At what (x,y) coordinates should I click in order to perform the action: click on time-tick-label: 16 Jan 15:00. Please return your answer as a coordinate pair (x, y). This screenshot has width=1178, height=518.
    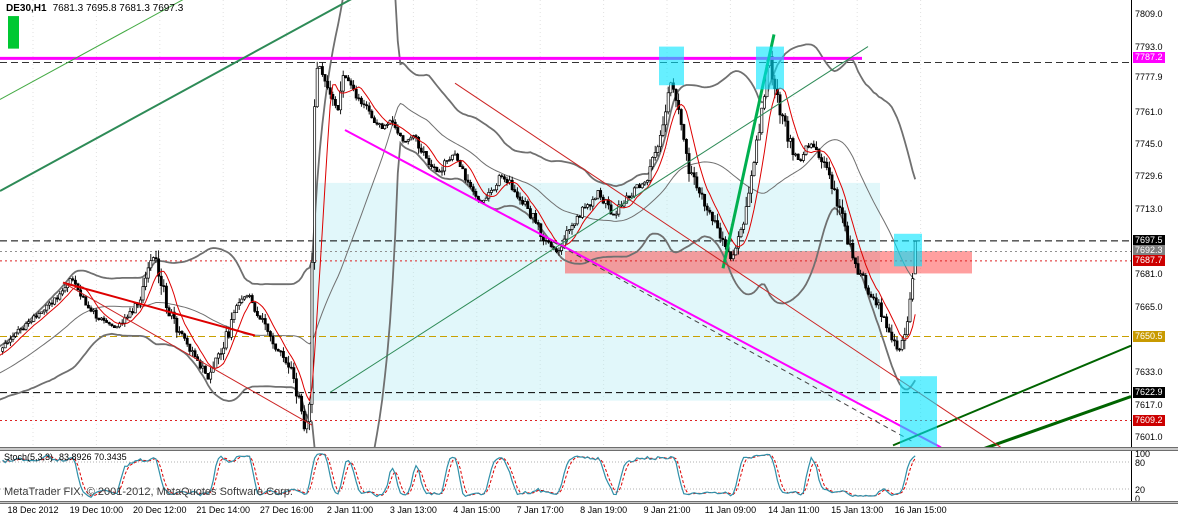
    Looking at the image, I should click on (920, 510).